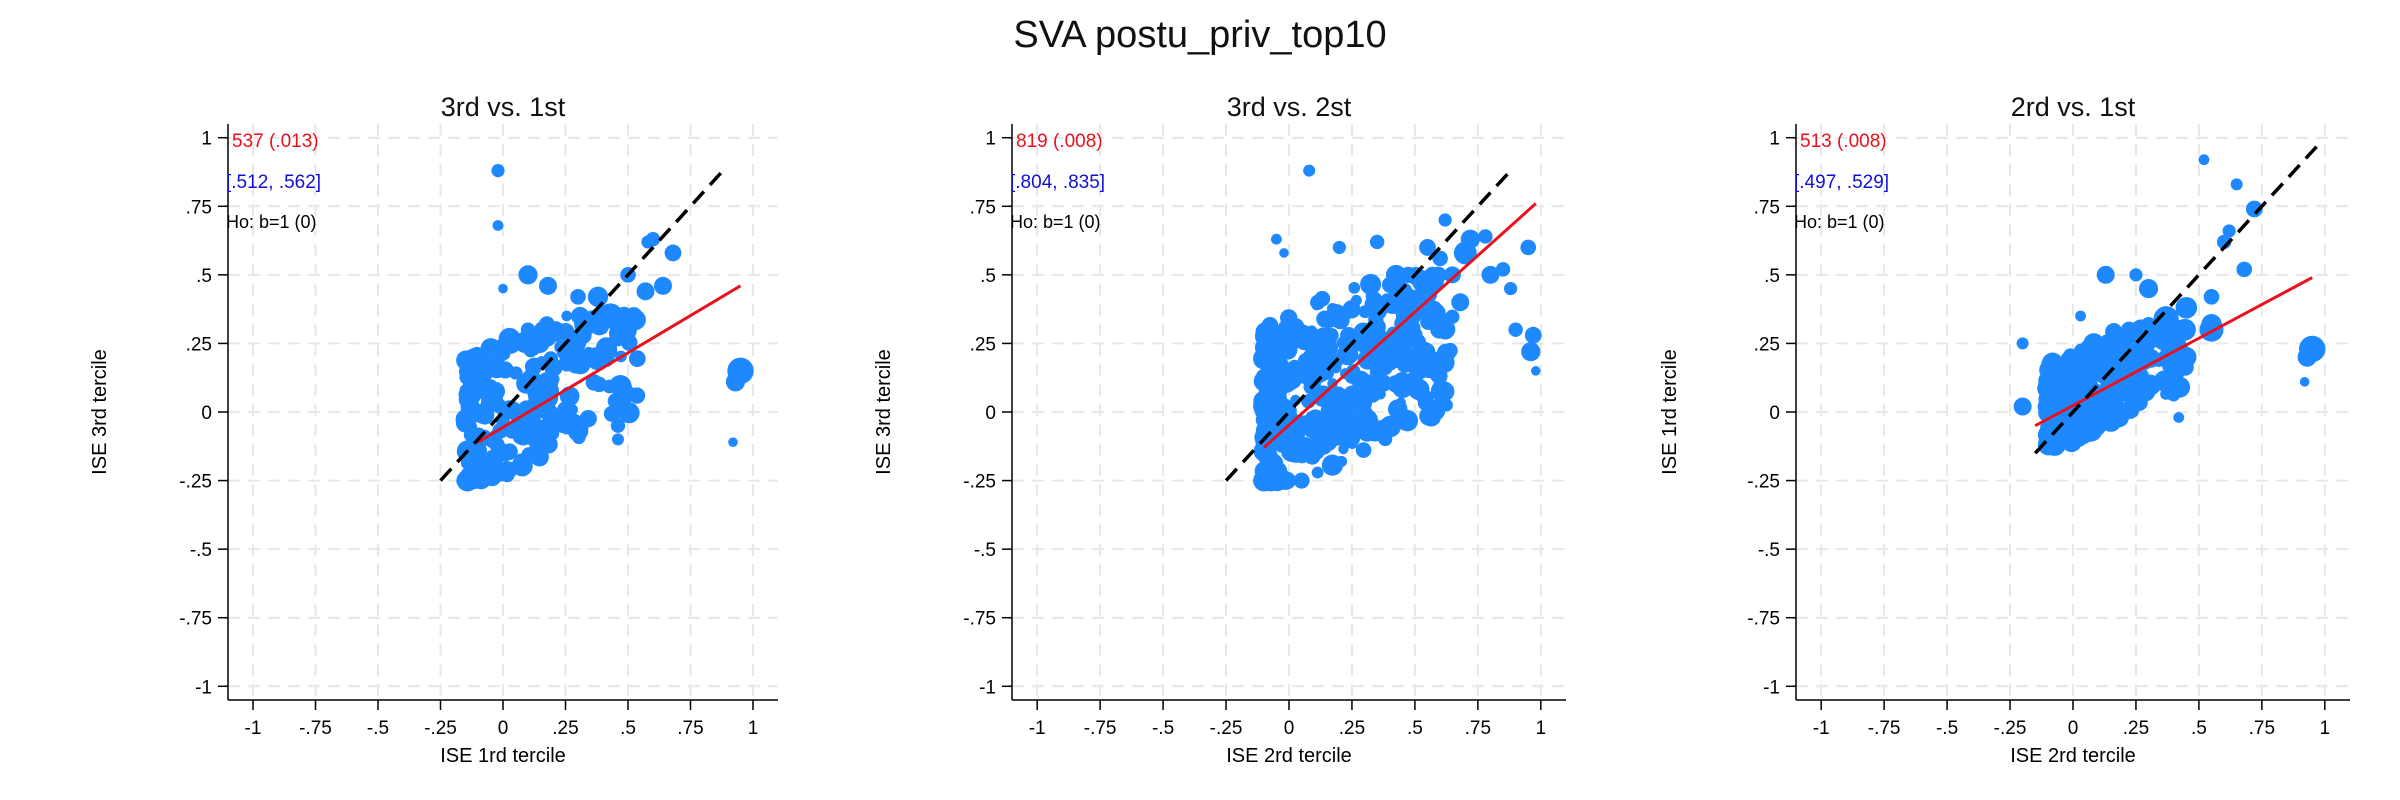 This screenshot has height=800, width=2400. Describe the element at coordinates (206, 139) in the screenshot. I see `y-tick-label: 1` at that location.